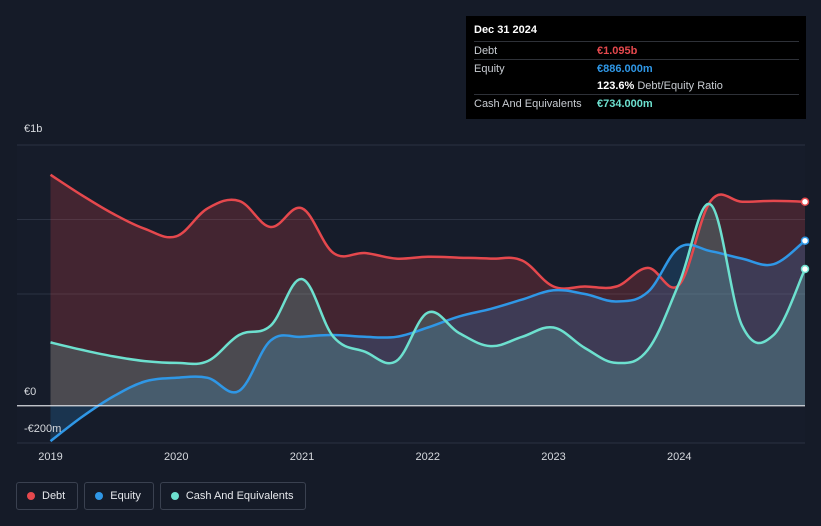 The height and width of the screenshot is (526, 821). I want to click on legend-debt-label: Debt, so click(54, 496).